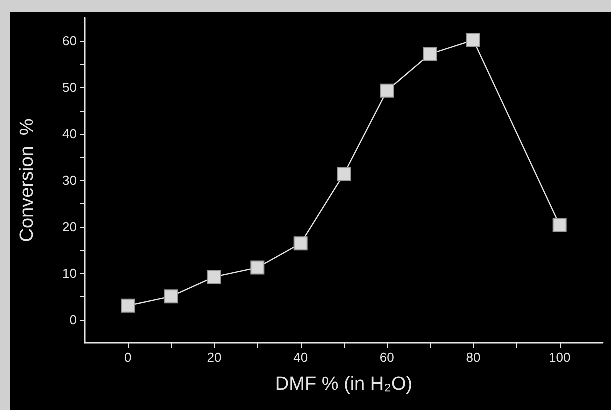 Image resolution: width=611 pixels, height=410 pixels. I want to click on y-tick-label: 30, so click(69, 180).